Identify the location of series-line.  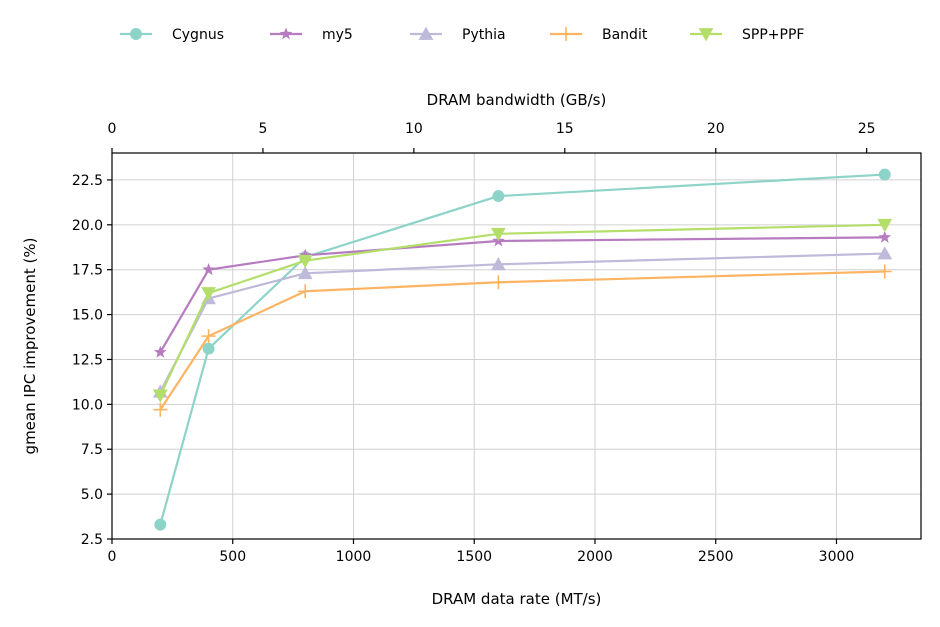
(522, 294).